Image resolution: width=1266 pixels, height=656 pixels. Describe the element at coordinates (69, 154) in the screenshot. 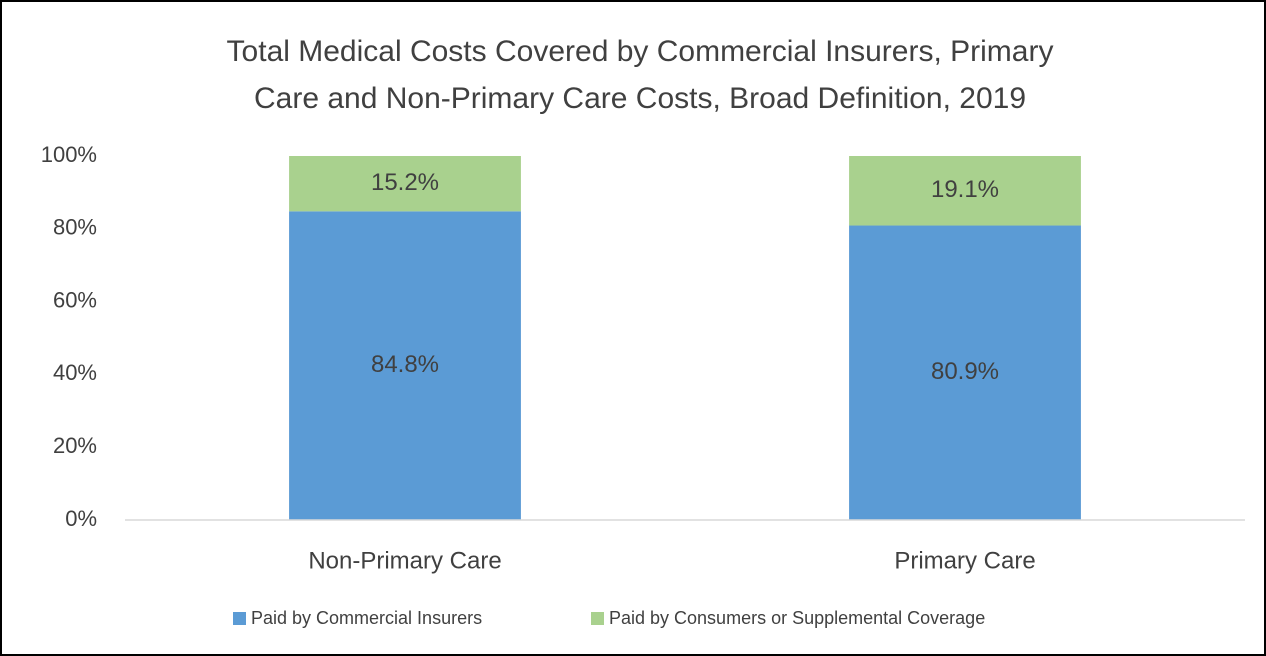

I see `y-tick-label: 100%` at that location.